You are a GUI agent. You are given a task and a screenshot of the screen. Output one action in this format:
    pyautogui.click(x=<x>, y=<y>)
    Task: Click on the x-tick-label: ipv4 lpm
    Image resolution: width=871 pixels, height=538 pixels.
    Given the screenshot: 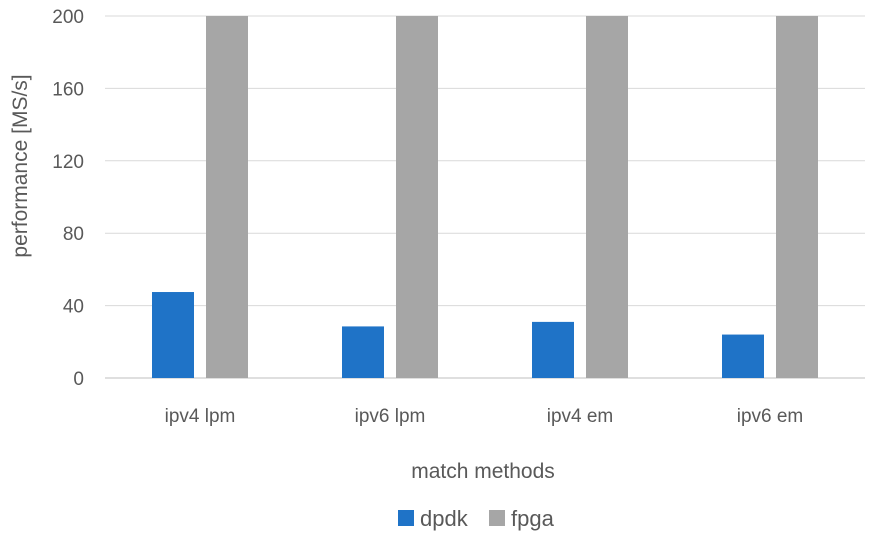 What is the action you would take?
    pyautogui.click(x=200, y=416)
    